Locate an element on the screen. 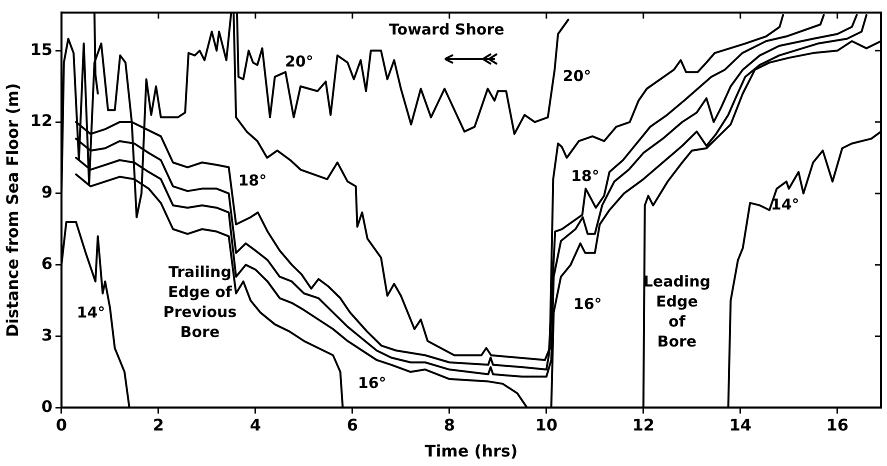 This screenshot has height=466, width=887. x-tick-label: 16 is located at coordinates (837, 424).